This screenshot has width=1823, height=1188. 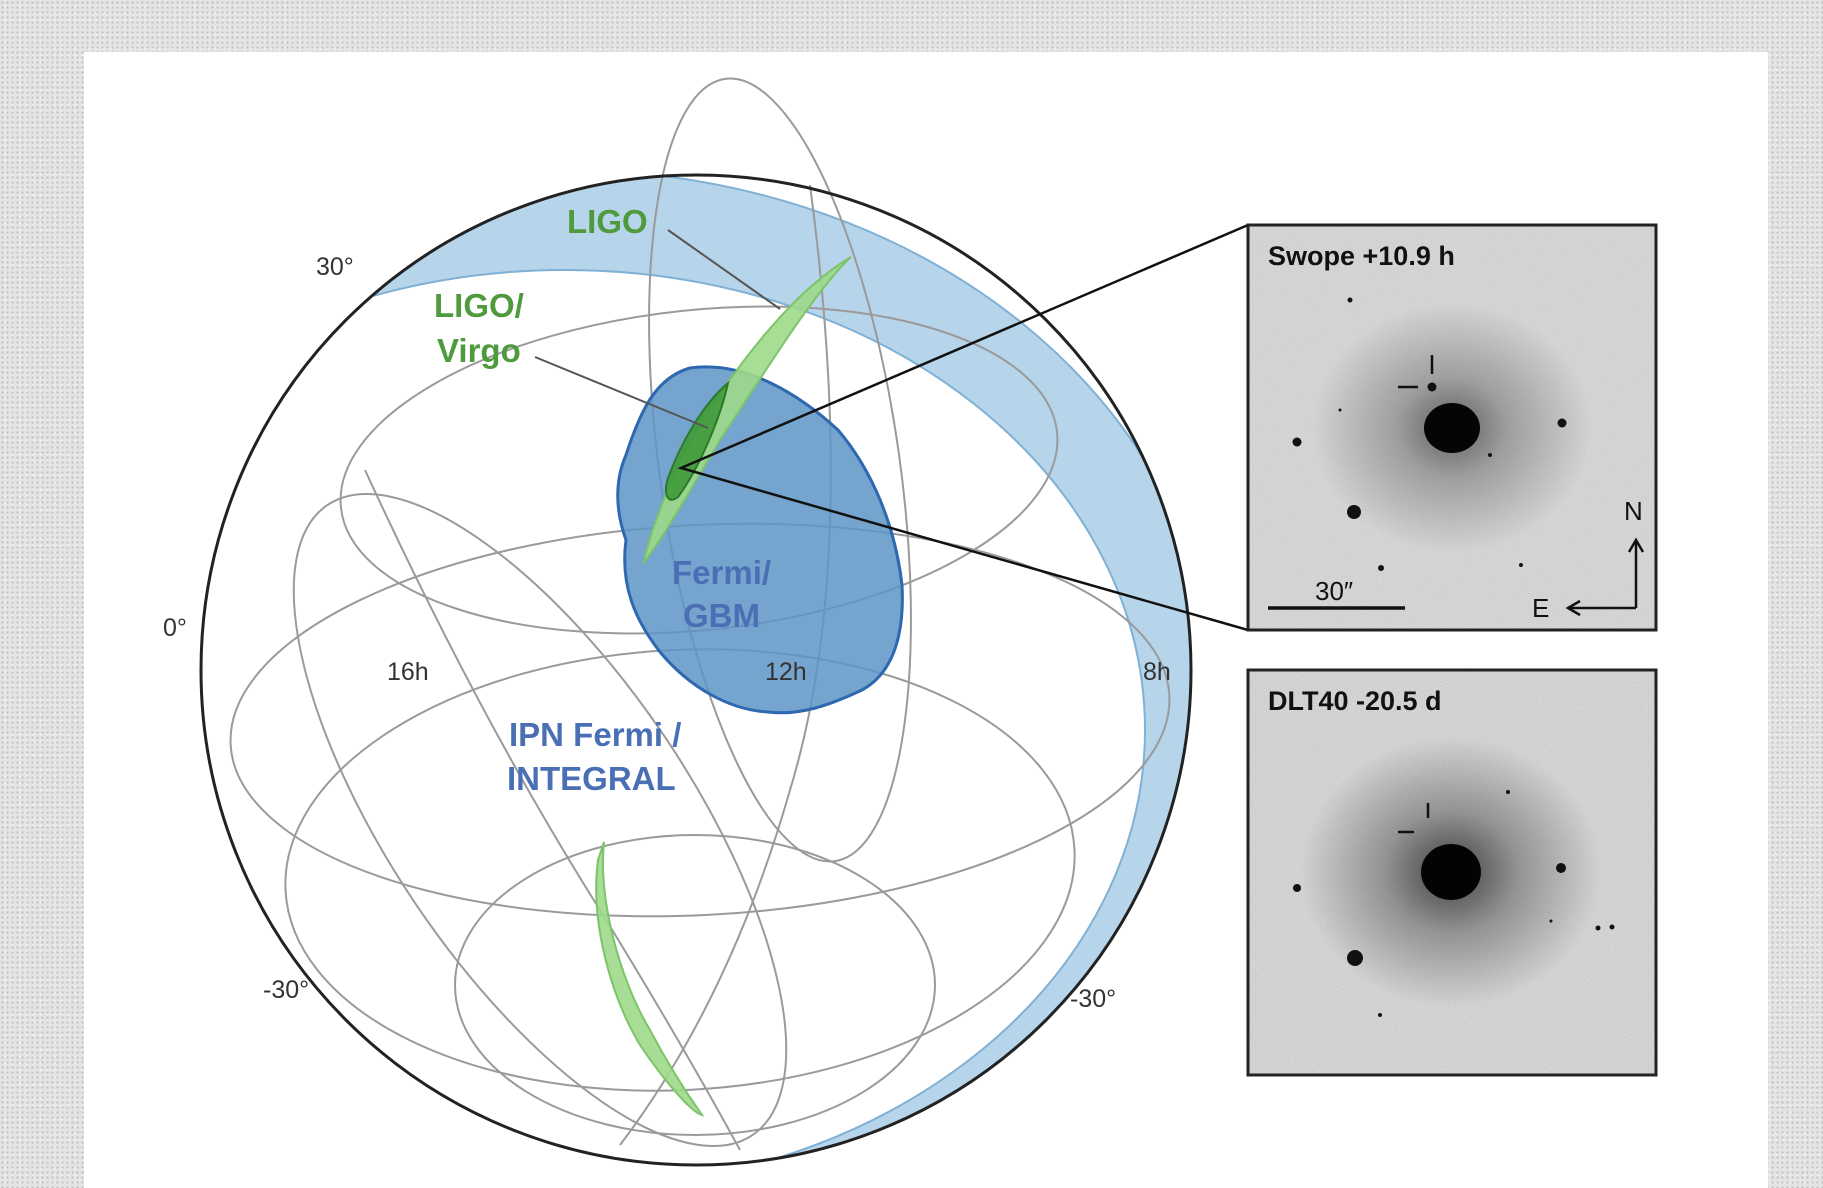 I want to click on dec-label-30: 30°, so click(x=335, y=267).